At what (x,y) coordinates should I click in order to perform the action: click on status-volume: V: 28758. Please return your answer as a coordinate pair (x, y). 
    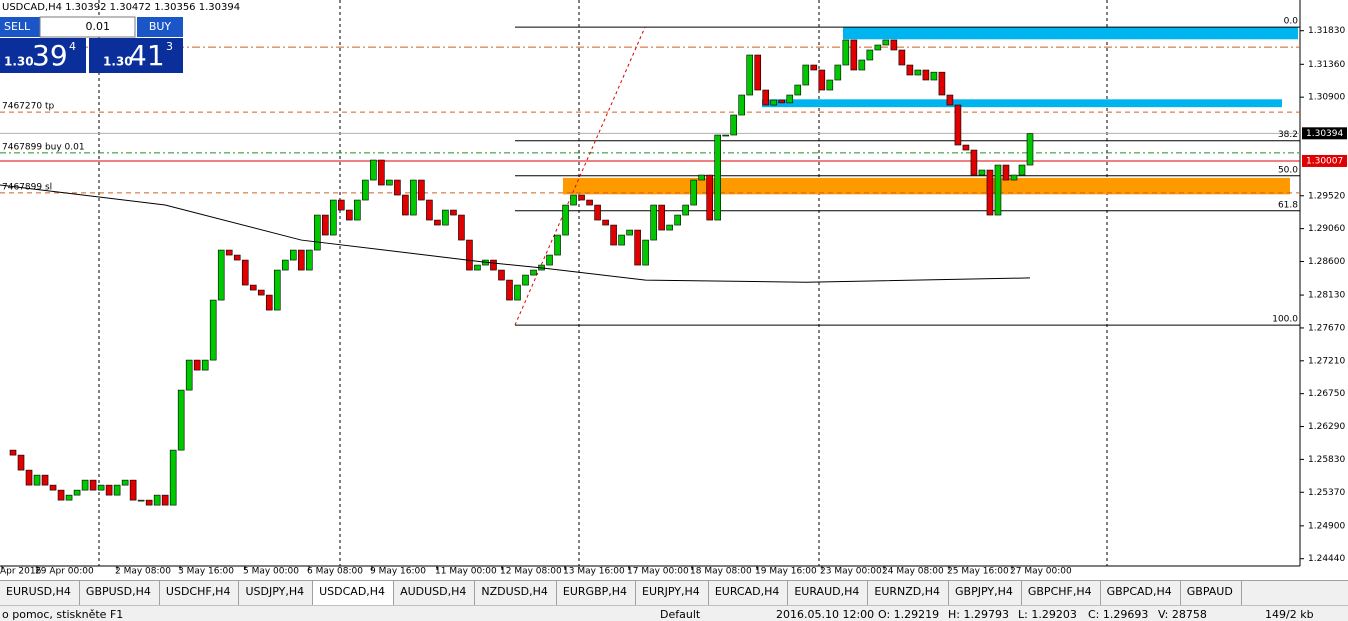
    Looking at the image, I should click on (1182, 614).